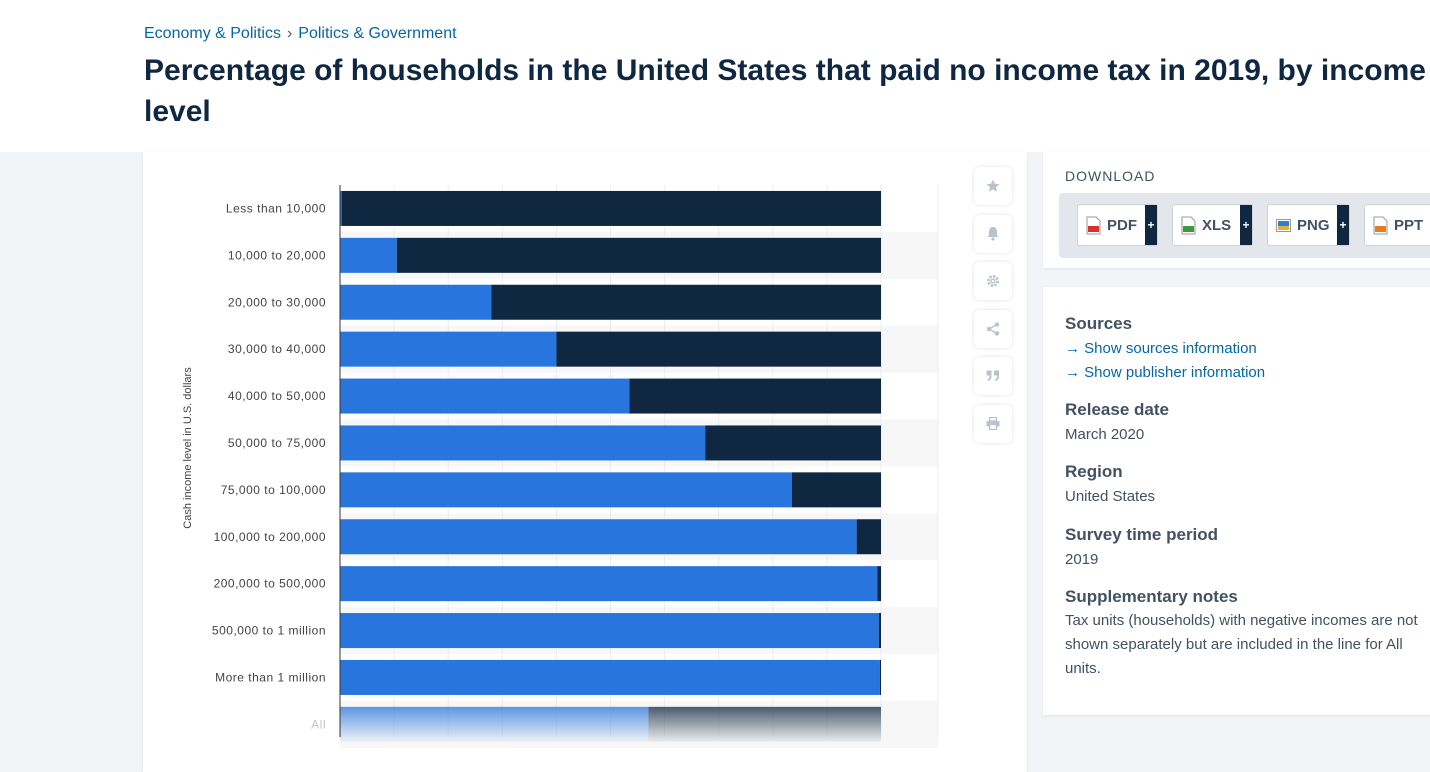 This screenshot has height=772, width=1430. Describe the element at coordinates (1343, 225) in the screenshot. I see `png-plus: +` at that location.